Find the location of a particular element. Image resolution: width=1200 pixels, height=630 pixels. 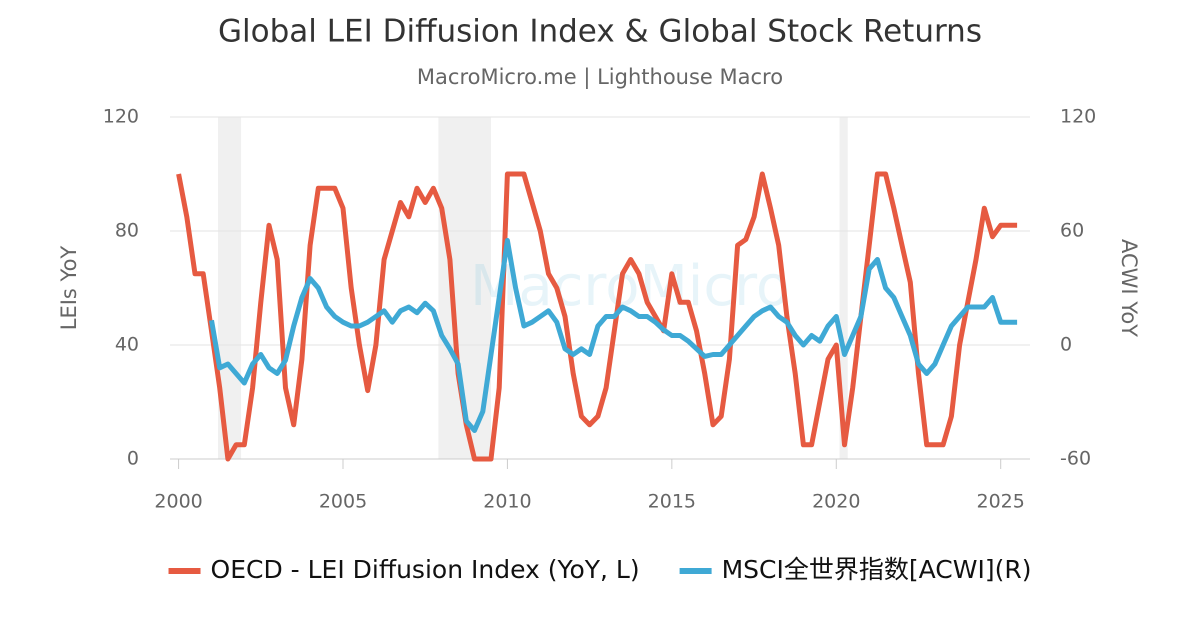

y2-tick-label: -60 is located at coordinates (1075, 459).